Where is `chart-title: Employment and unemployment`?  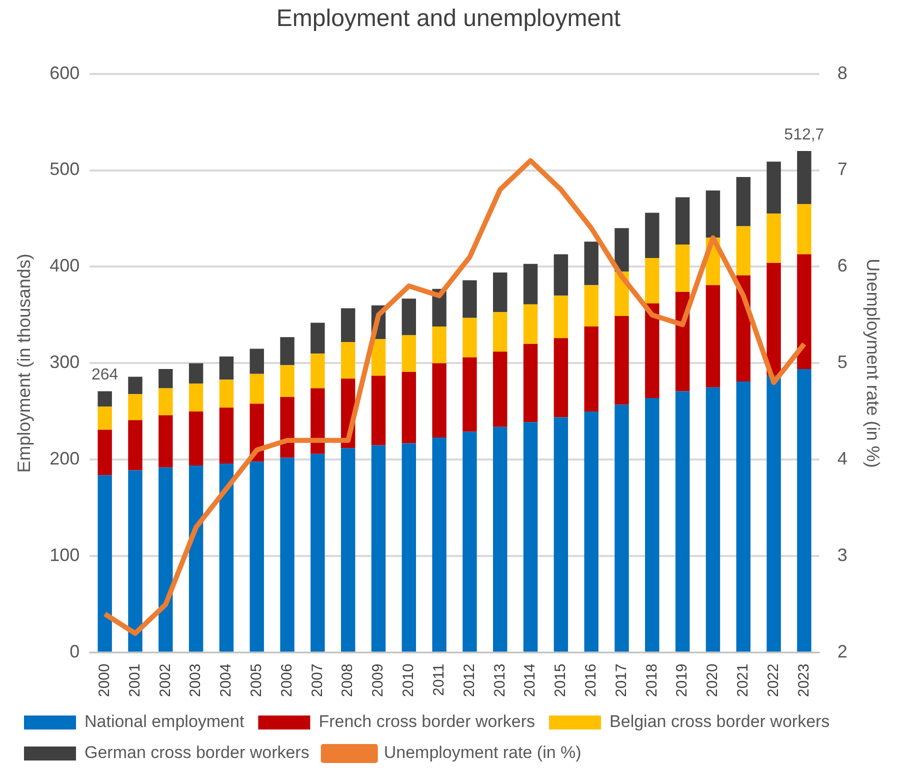
chart-title: Employment and unemployment is located at coordinates (448, 18).